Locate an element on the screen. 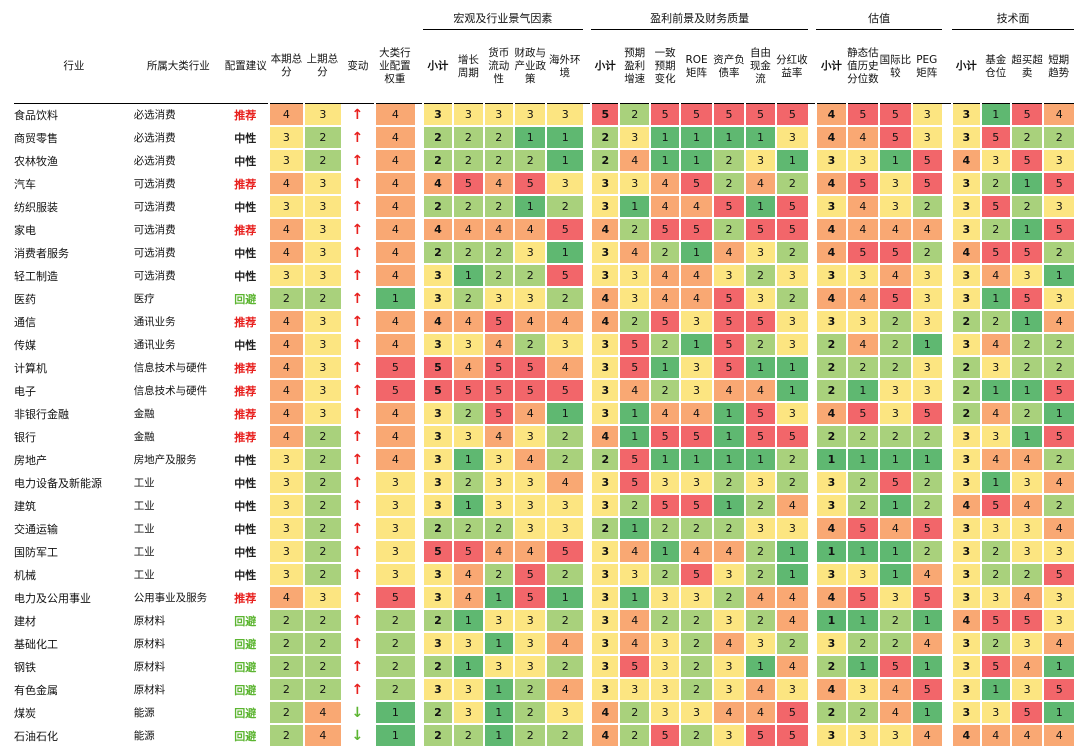 The width and height of the screenshot is (1080, 748). macro-subtotal-cell: 3 is located at coordinates (437, 644).